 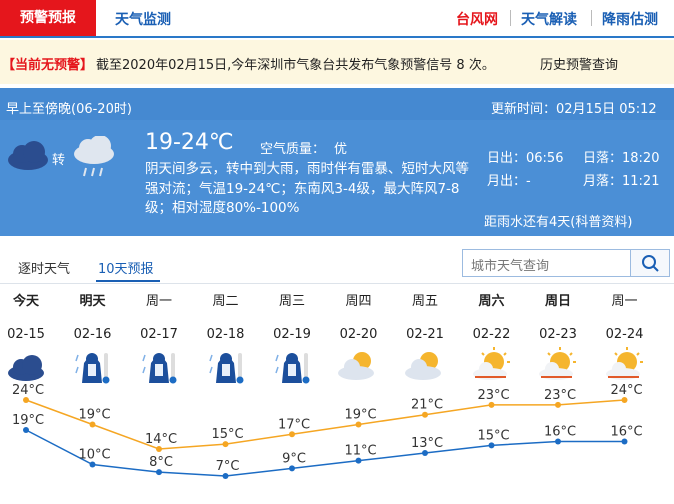 I want to click on lows-label: 11°C, so click(x=360, y=451).